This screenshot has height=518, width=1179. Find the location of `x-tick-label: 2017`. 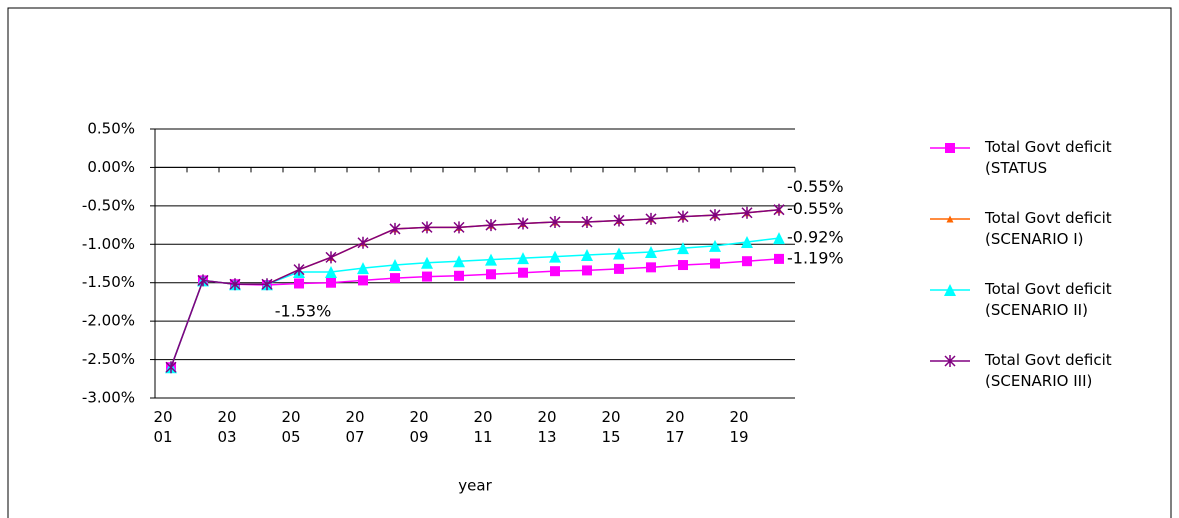

x-tick-label: 2017 is located at coordinates (675, 427).